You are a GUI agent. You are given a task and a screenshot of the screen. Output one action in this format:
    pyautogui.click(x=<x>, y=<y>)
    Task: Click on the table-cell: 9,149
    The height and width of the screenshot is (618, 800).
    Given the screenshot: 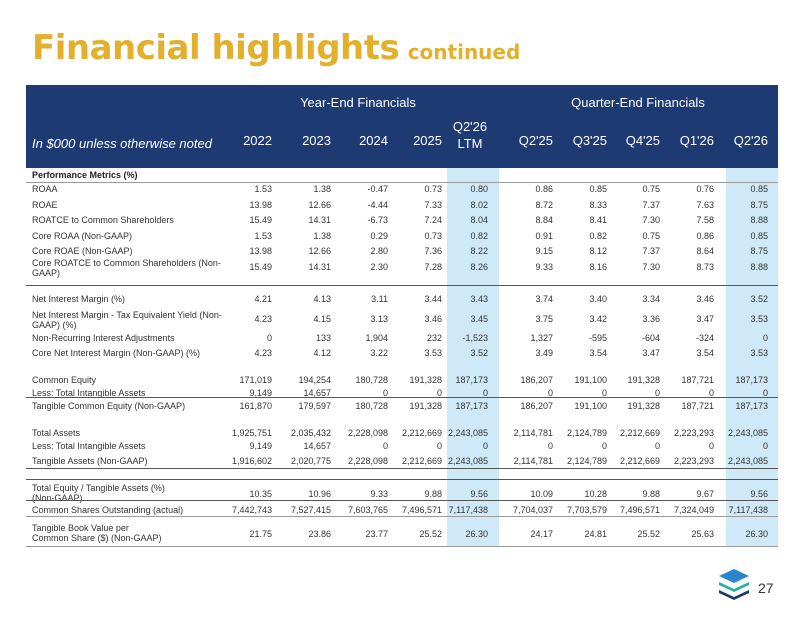 What is the action you would take?
    pyautogui.click(x=260, y=446)
    